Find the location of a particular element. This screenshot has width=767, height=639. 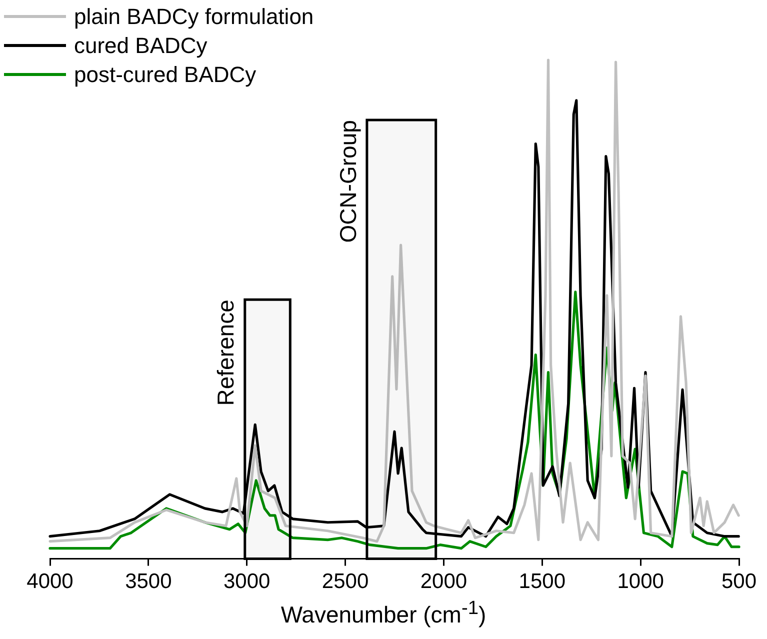

legend-label: plain BADCy formulation is located at coordinates (194, 17).